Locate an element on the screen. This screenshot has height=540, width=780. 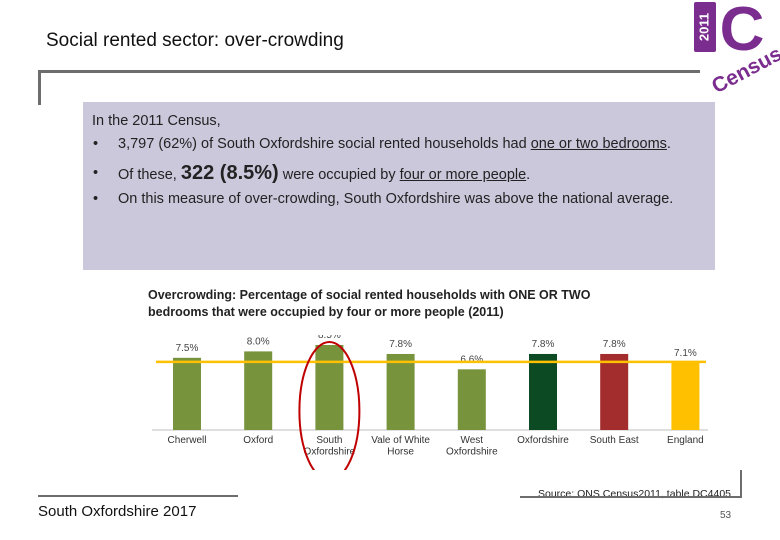
slide-title: Social rented sector: over-crowding is located at coordinates (195, 40).